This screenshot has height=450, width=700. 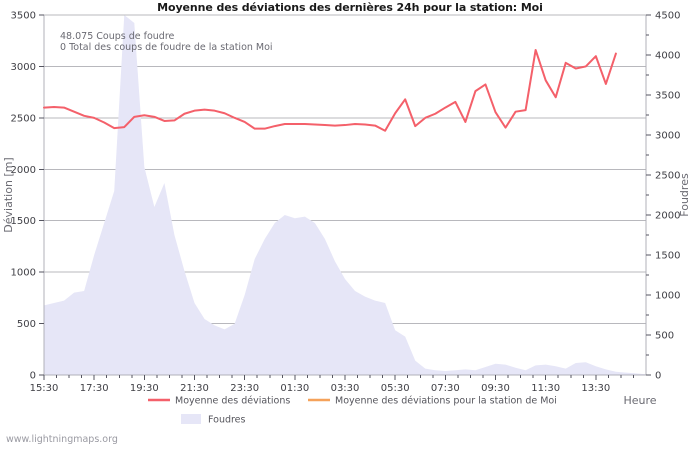 I want to click on y2-tick-label: 3000, so click(x=667, y=136).